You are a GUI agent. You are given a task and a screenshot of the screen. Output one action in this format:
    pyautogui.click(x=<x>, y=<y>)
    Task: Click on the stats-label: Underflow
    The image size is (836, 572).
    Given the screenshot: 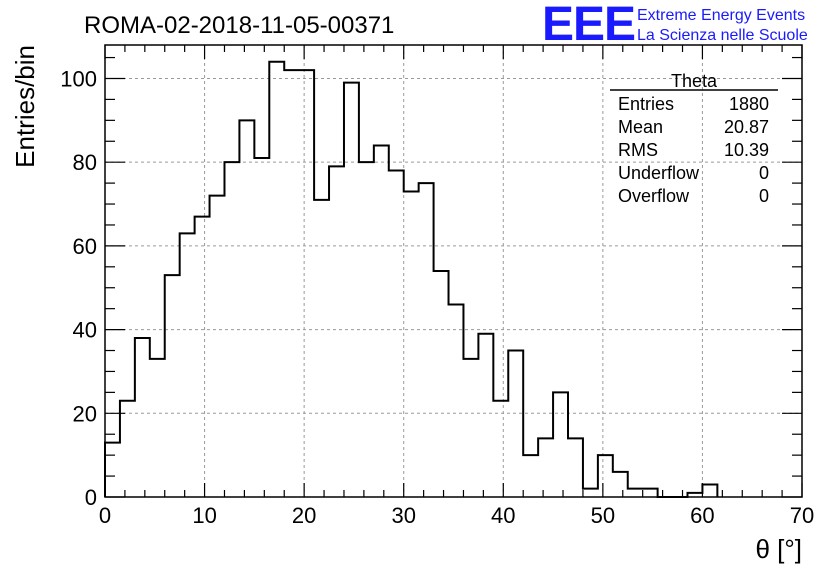 What is the action you would take?
    pyautogui.click(x=659, y=173)
    